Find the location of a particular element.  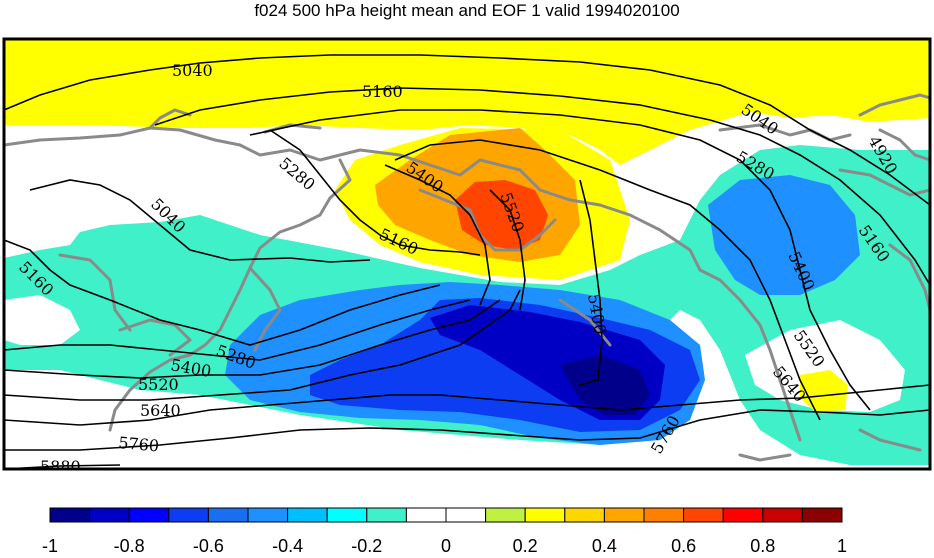

colorbar-tick-label: -0.4 is located at coordinates (287, 546).